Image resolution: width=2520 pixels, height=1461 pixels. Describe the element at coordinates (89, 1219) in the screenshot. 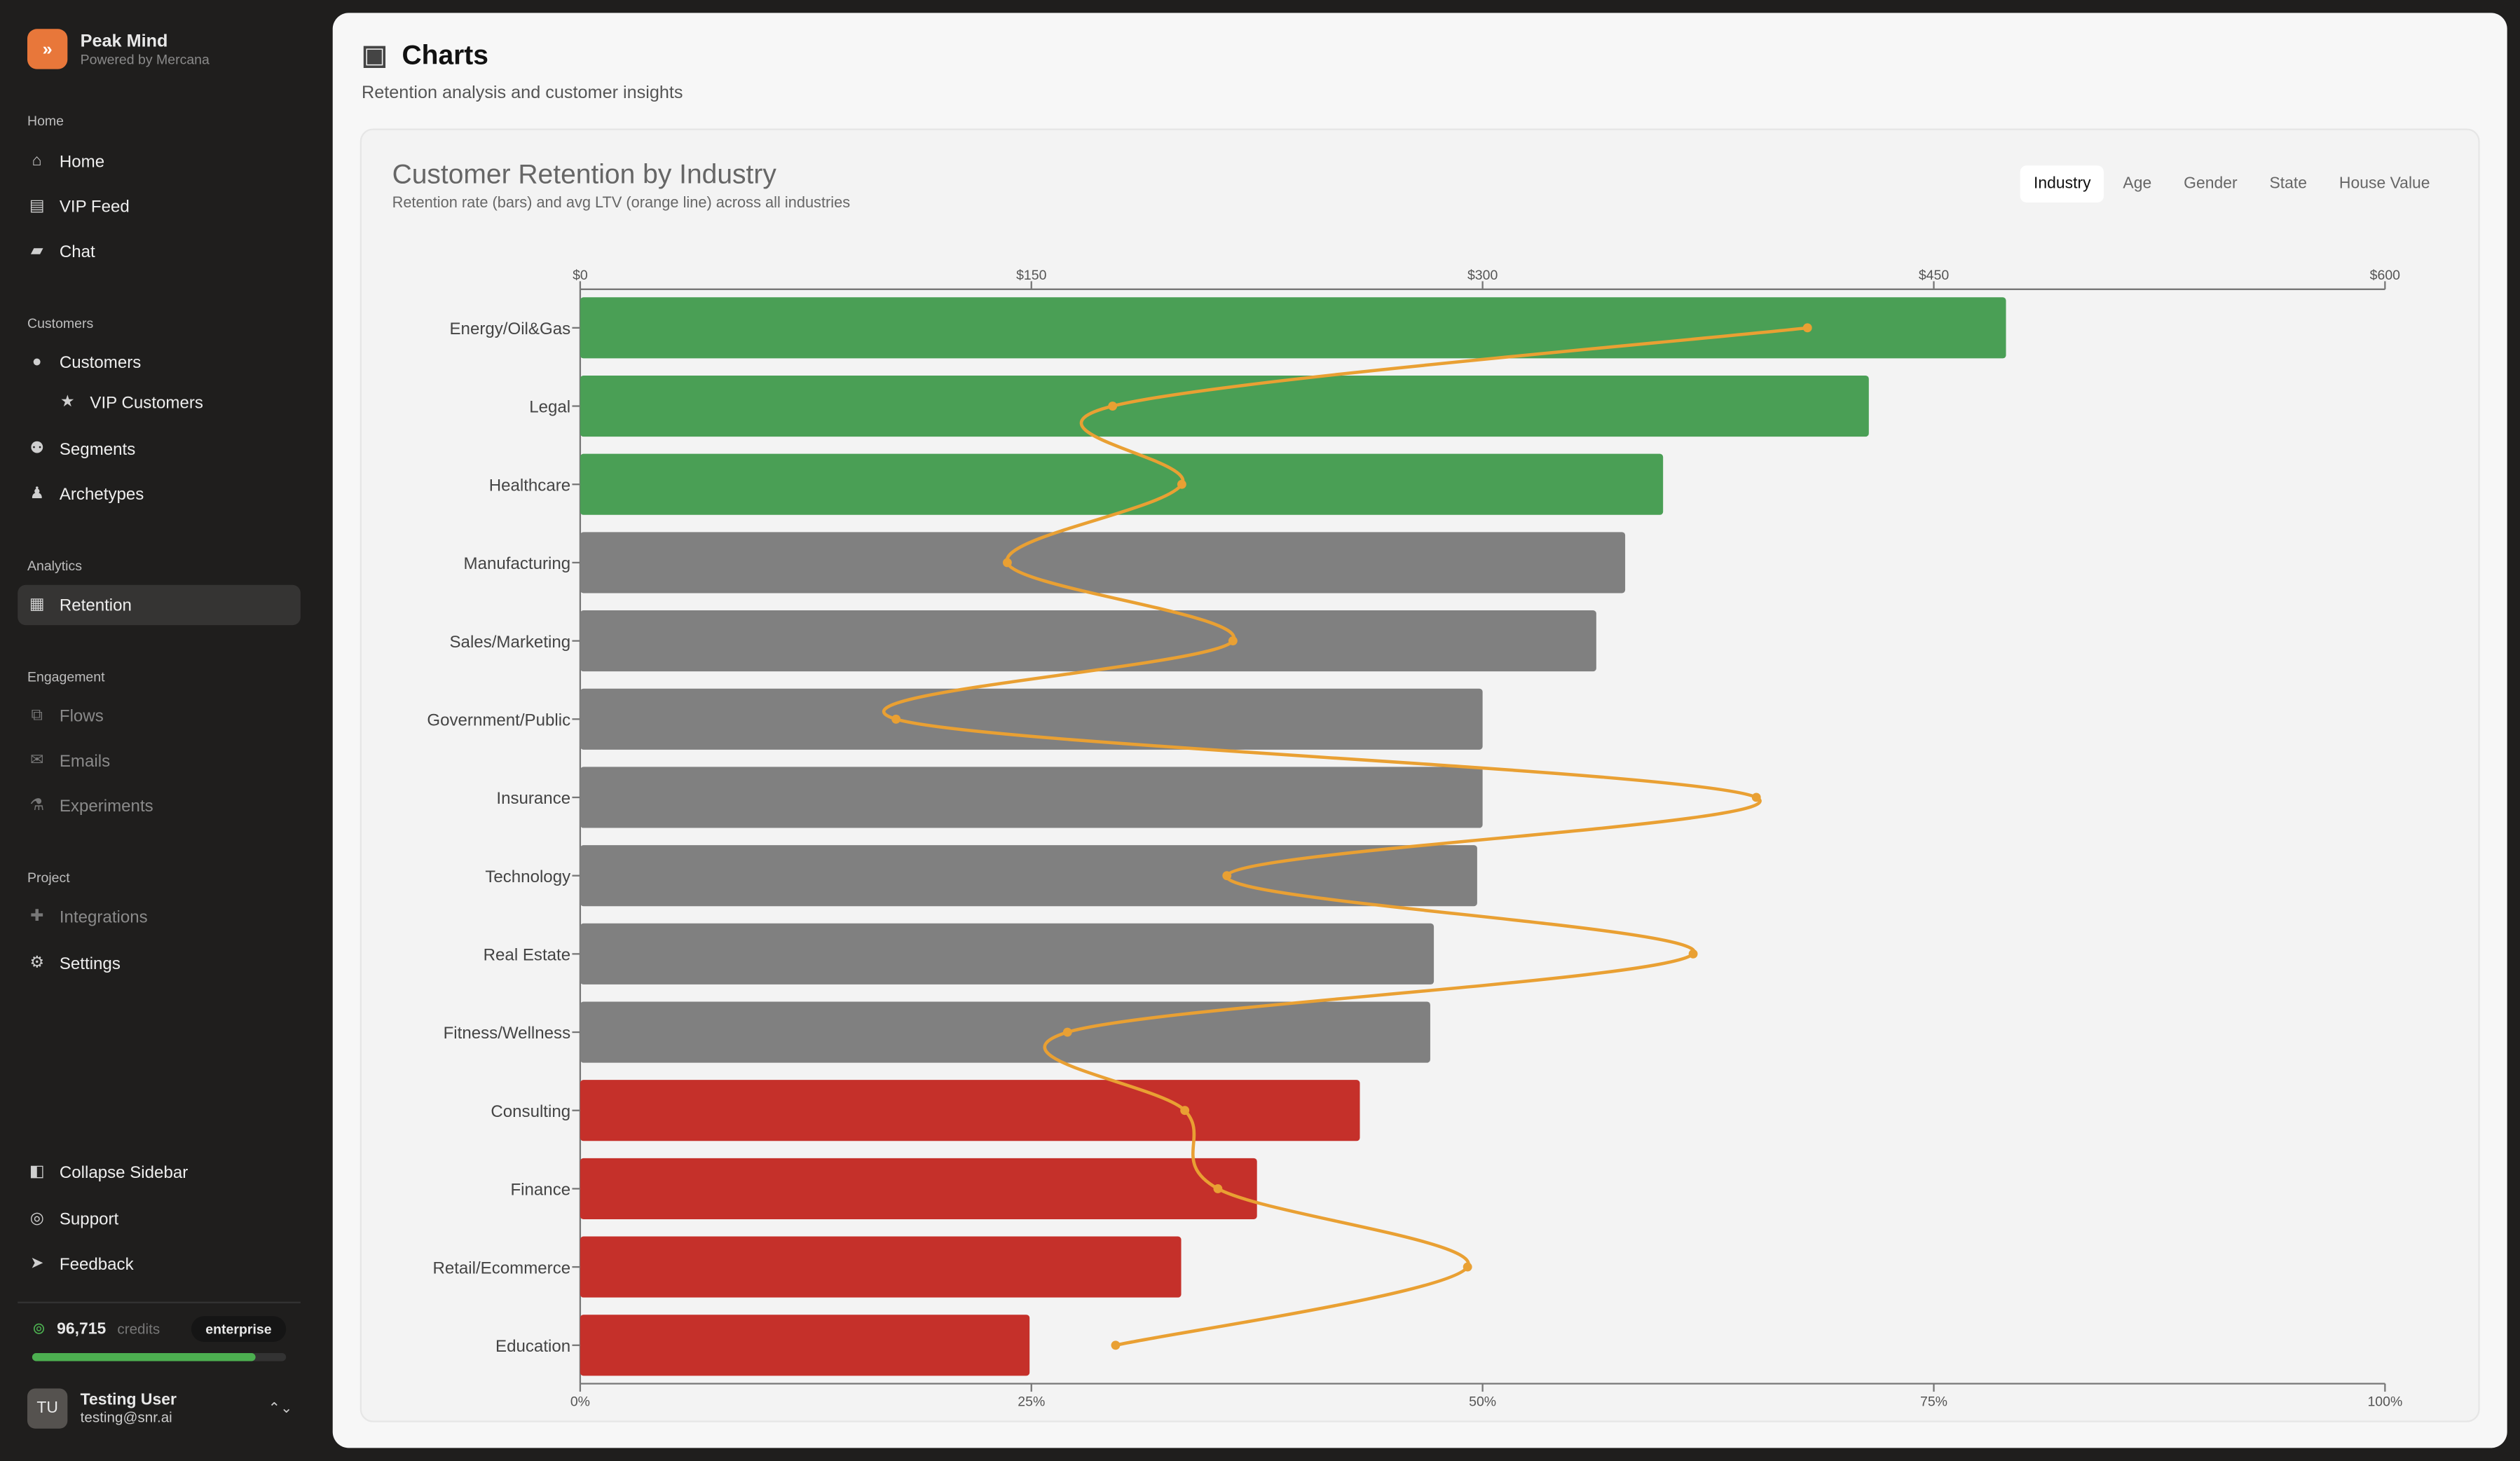

I see `label: Support` at that location.